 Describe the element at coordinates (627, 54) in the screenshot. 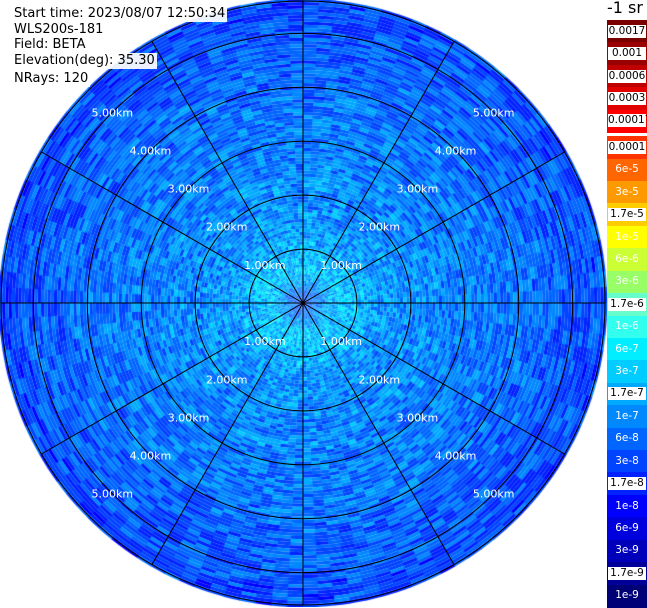

I see `colorbar-tick-label: 0.001` at that location.